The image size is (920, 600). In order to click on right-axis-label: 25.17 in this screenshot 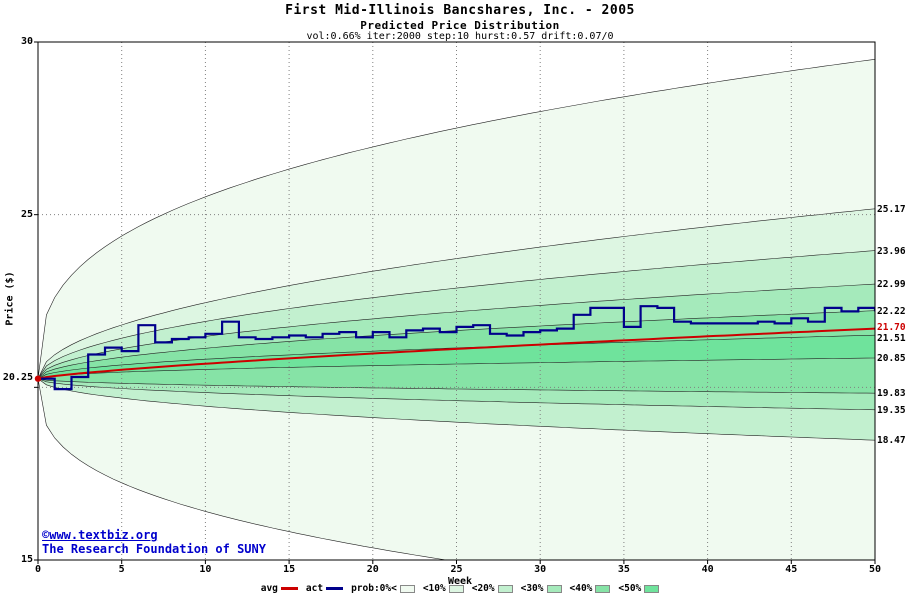, I will do `click(891, 209)`.